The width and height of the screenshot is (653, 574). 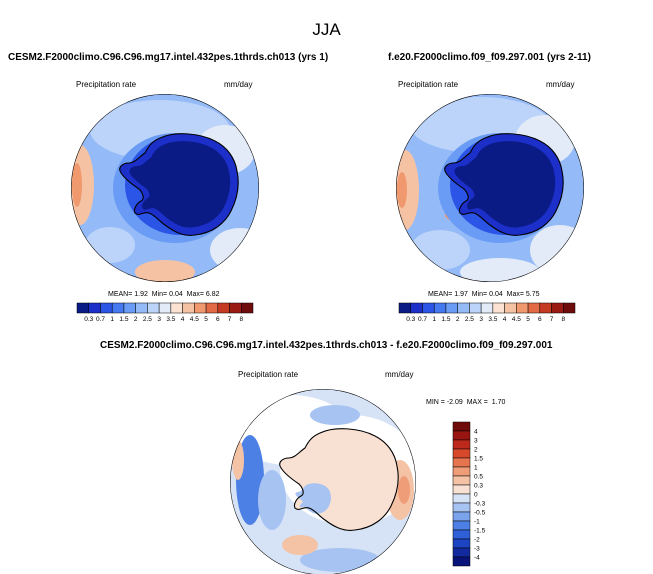 I want to click on panel3-colorbar-tick-label: -0.3, so click(x=480, y=504).